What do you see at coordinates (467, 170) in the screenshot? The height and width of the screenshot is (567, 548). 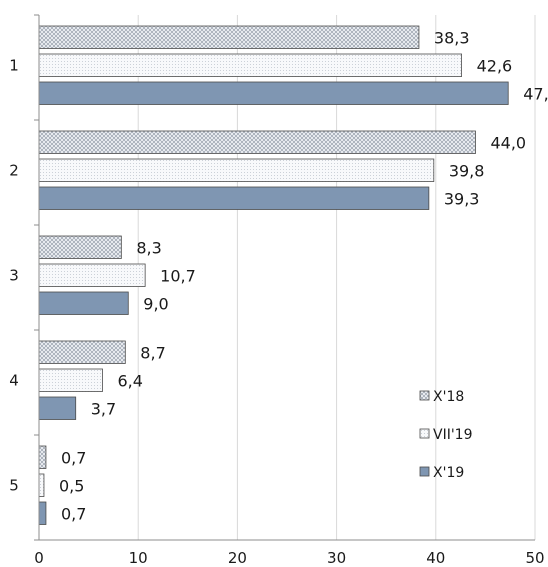 I see `value-label-series2-cat2: 39,8` at bounding box center [467, 170].